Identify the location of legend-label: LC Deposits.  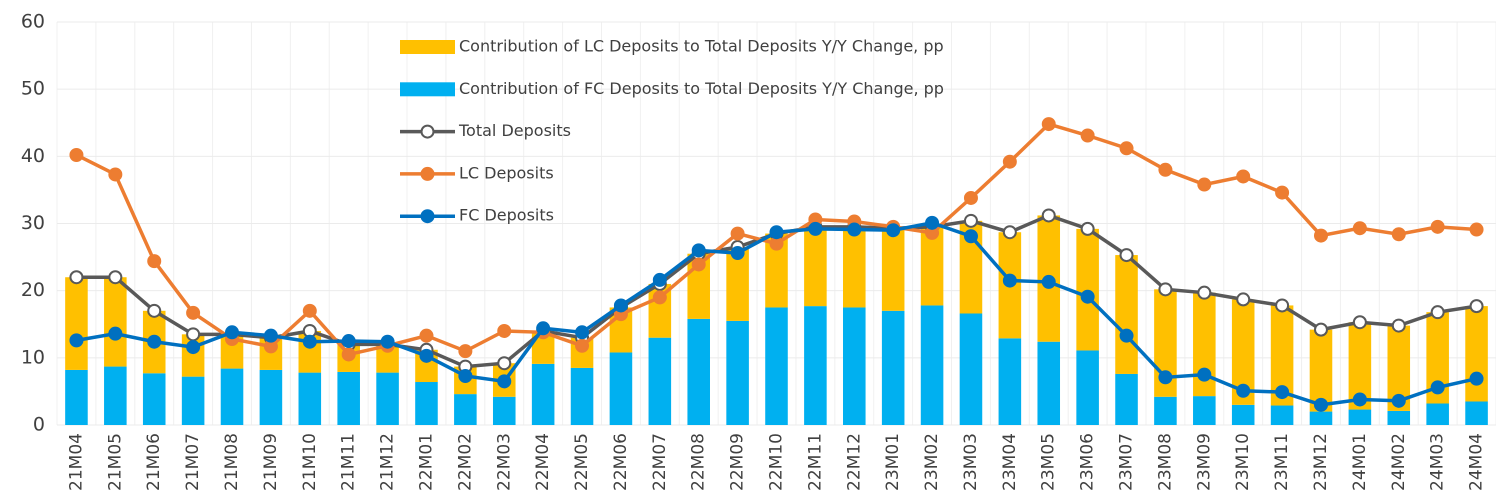
(506, 172).